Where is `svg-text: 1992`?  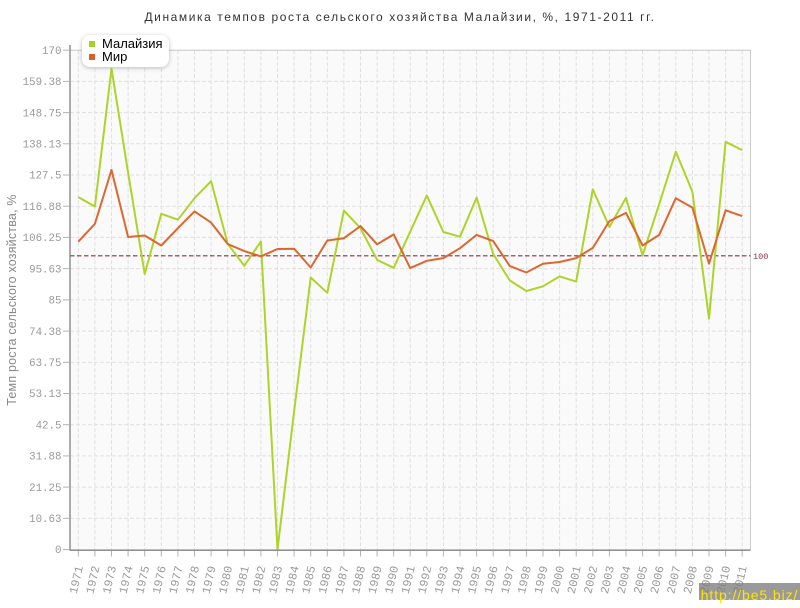
svg-text: 1992 is located at coordinates (425, 580).